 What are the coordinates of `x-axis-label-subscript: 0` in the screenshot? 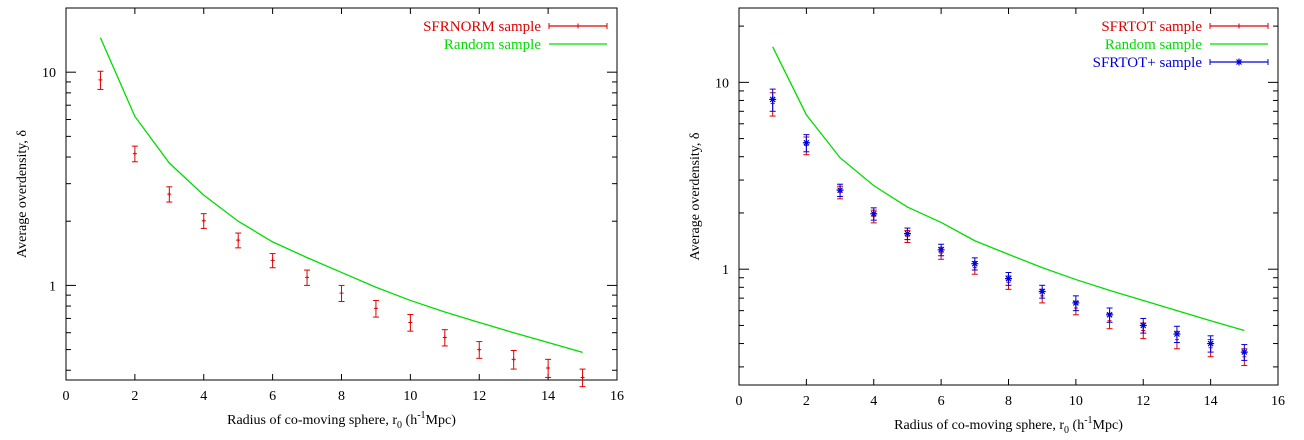 It's located at (1066, 430).